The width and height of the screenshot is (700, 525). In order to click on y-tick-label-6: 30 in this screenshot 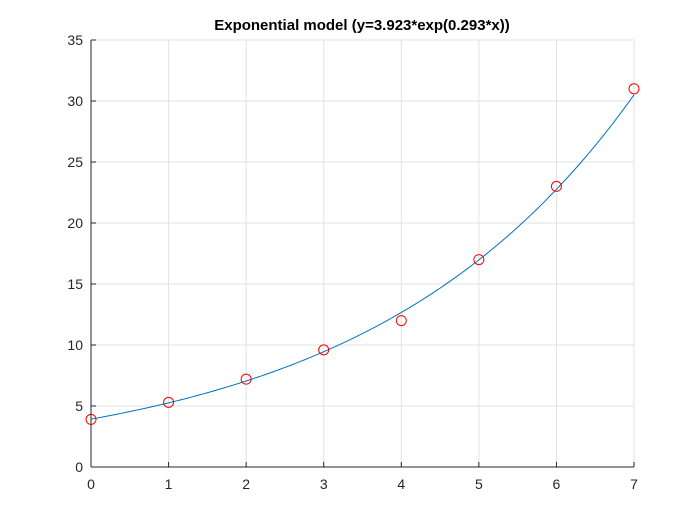, I will do `click(75, 101)`.